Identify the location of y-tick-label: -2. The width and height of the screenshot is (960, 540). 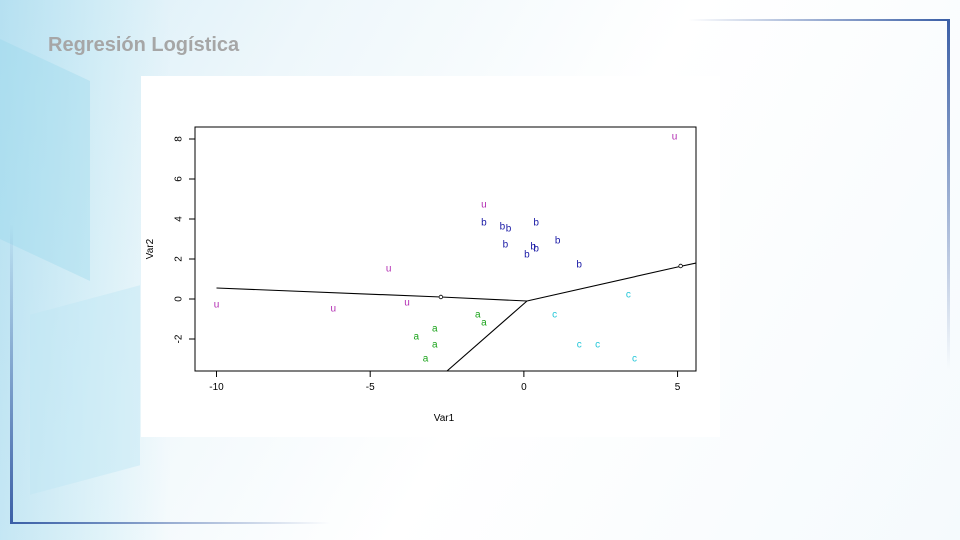
(179, 338).